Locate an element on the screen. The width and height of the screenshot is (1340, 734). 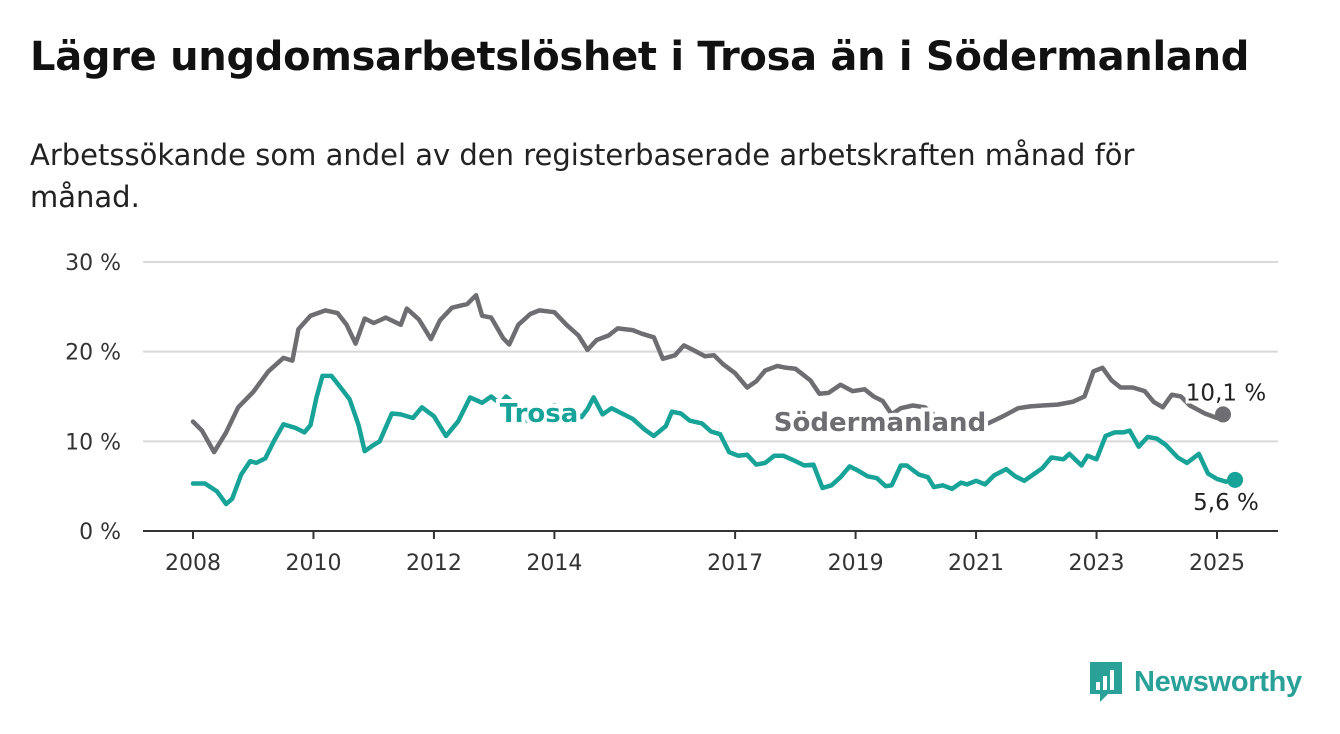
y-tick-label: 0 % is located at coordinates (100, 532).